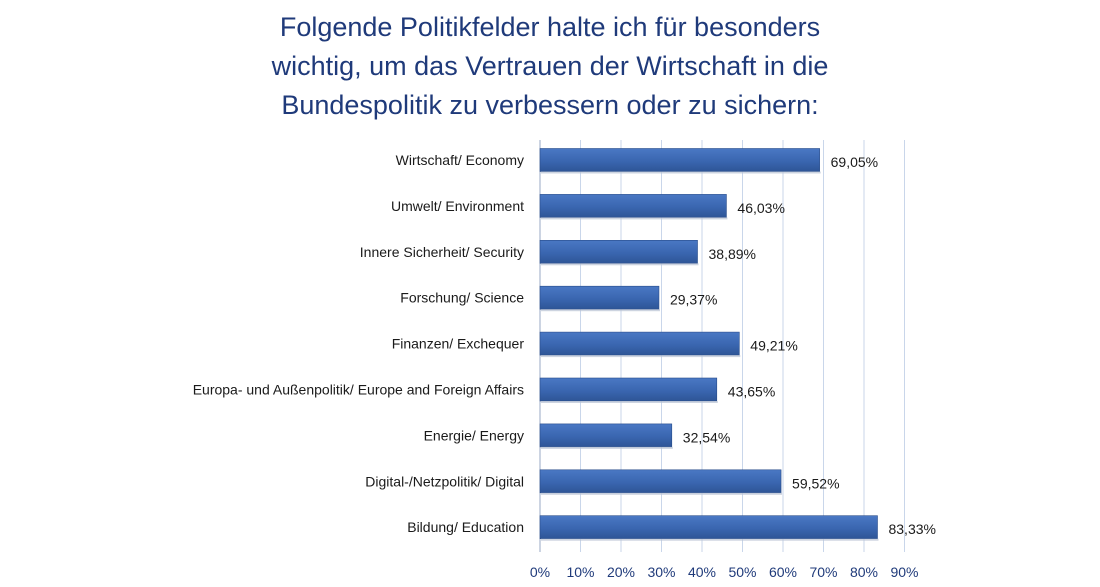  I want to click on value-label-1: 46,03%, so click(760, 208).